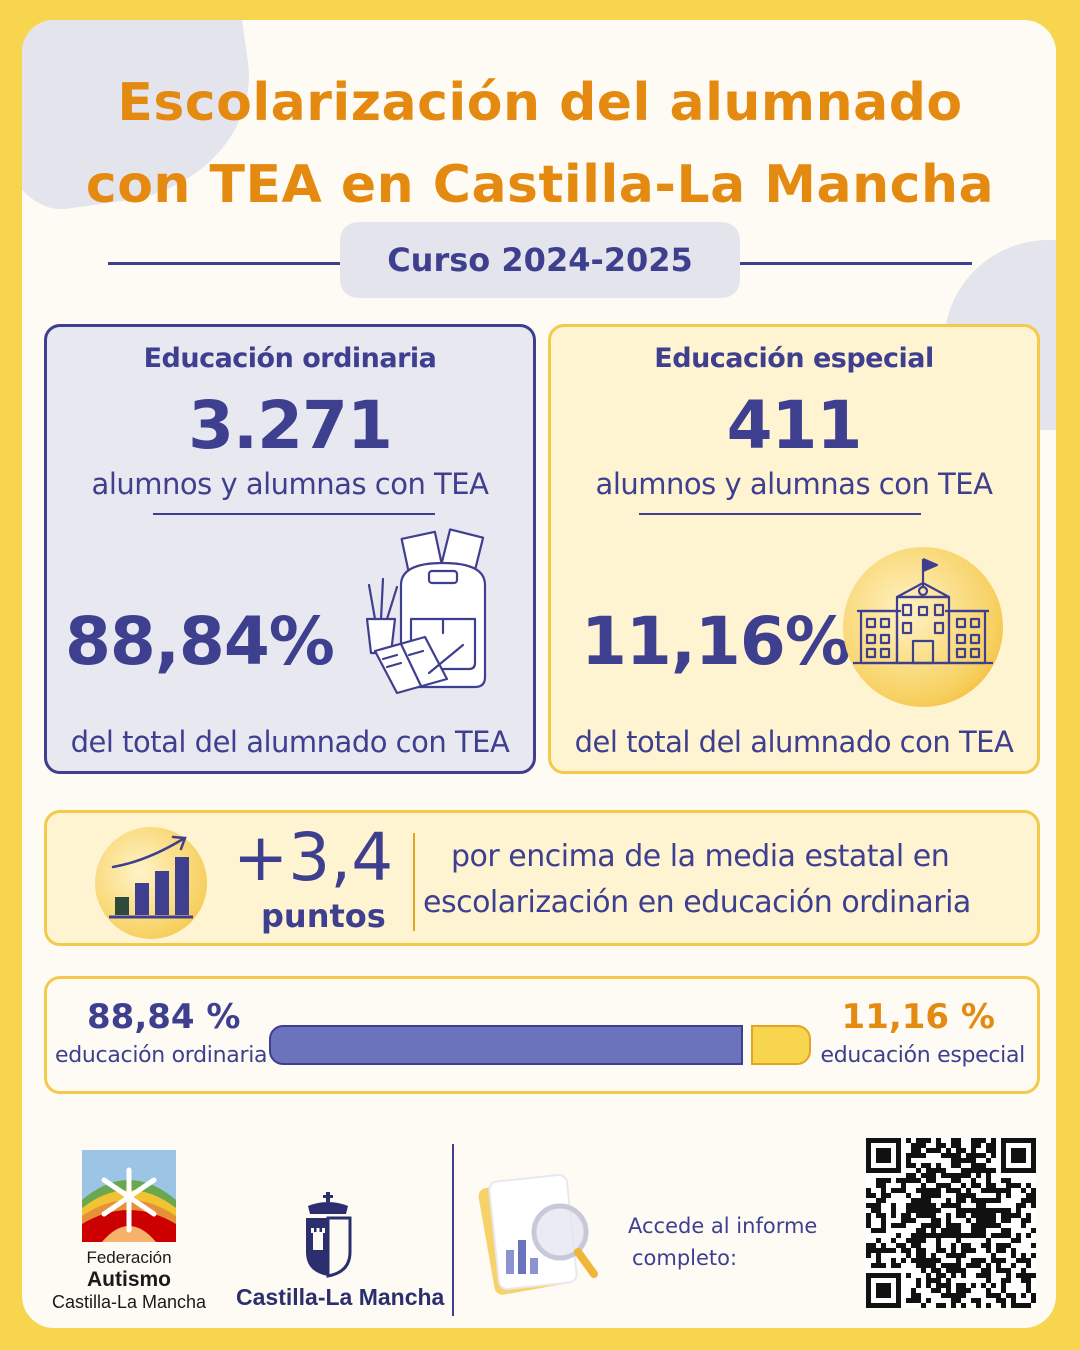 This screenshot has width=1080, height=1350. I want to click on federation-line-3: Castilla-La Mancha, so click(129, 1302).